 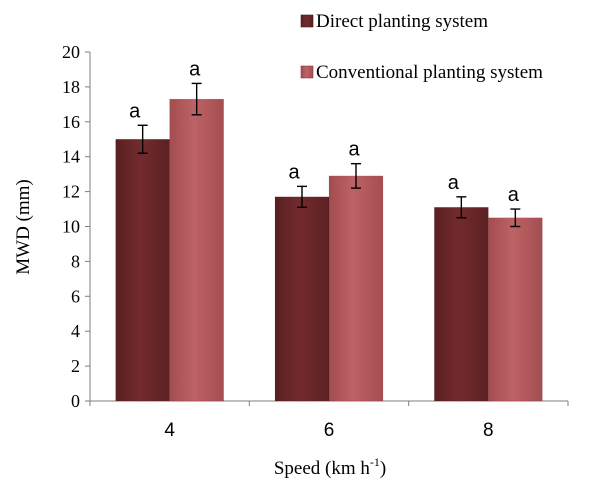 What do you see at coordinates (75, 261) in the screenshot?
I see `y-tick-label: 8` at bounding box center [75, 261].